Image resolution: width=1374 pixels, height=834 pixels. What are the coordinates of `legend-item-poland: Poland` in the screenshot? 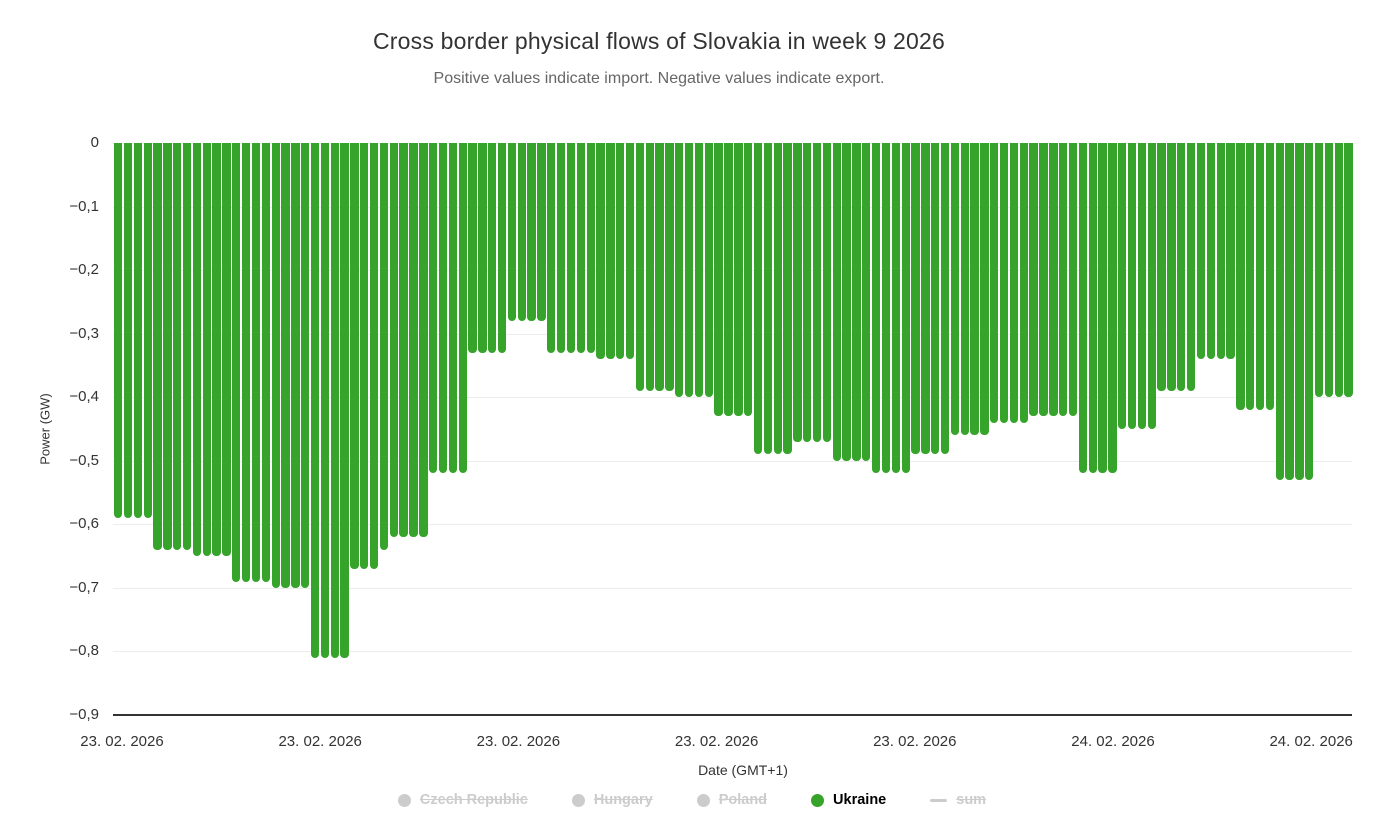 It's located at (731, 800).